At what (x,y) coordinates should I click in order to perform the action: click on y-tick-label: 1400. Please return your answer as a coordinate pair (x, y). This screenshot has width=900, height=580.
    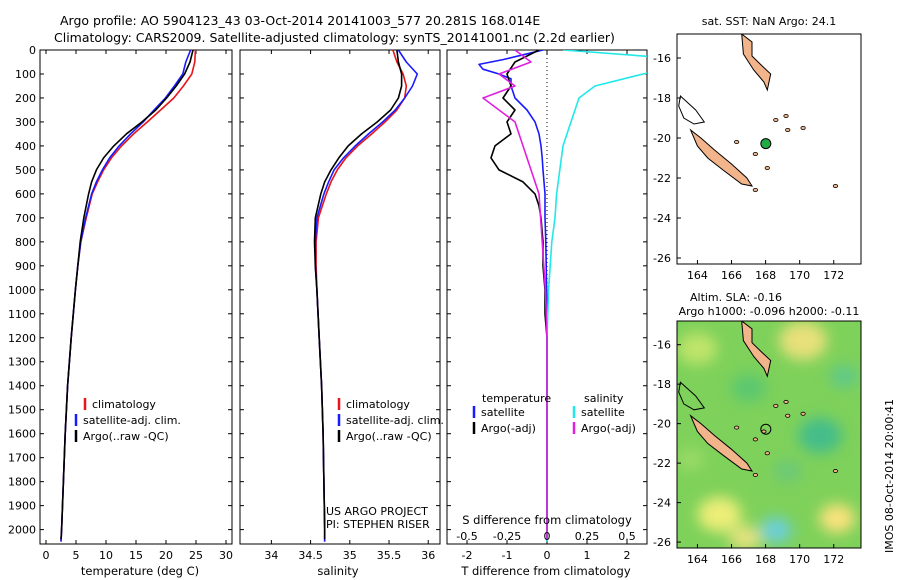
    Looking at the image, I should click on (22, 386).